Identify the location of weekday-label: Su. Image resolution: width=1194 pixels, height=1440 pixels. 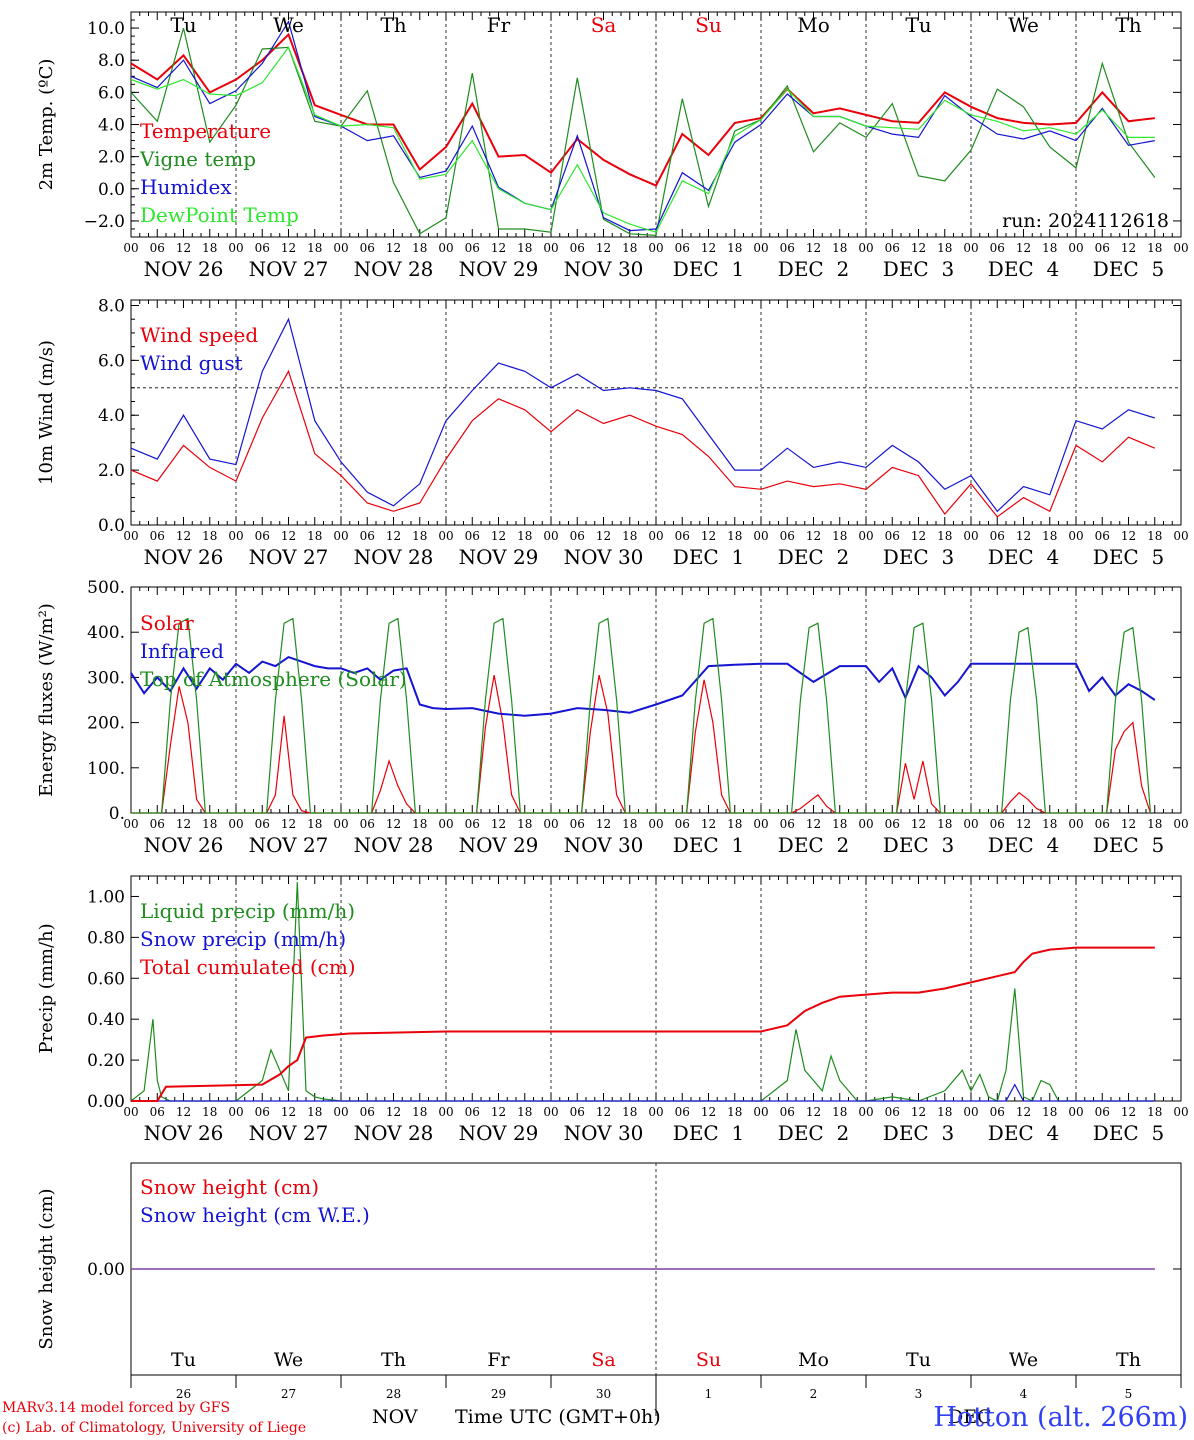
(708, 25).